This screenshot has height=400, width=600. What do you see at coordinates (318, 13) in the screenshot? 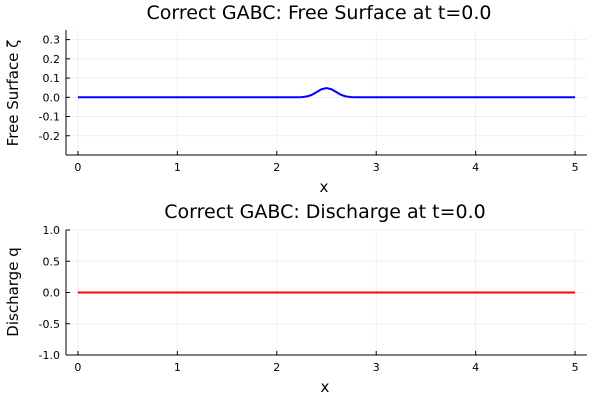
I see `free-surface-title: Correct GABC: Free Surface at t=0.0` at bounding box center [318, 13].